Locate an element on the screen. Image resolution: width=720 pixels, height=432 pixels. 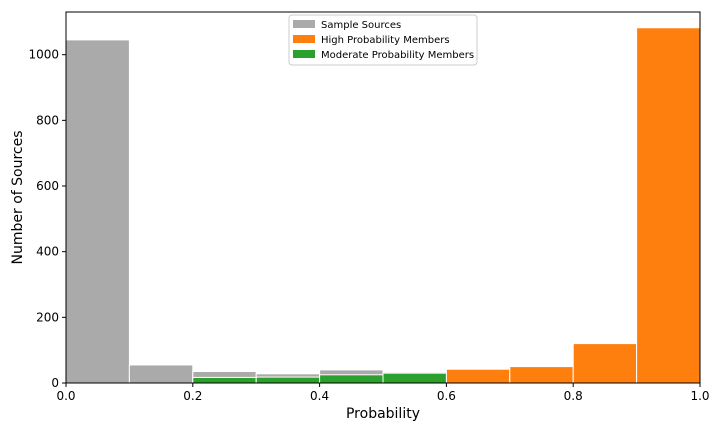
x-tick-label: 0.0 is located at coordinates (65, 396).